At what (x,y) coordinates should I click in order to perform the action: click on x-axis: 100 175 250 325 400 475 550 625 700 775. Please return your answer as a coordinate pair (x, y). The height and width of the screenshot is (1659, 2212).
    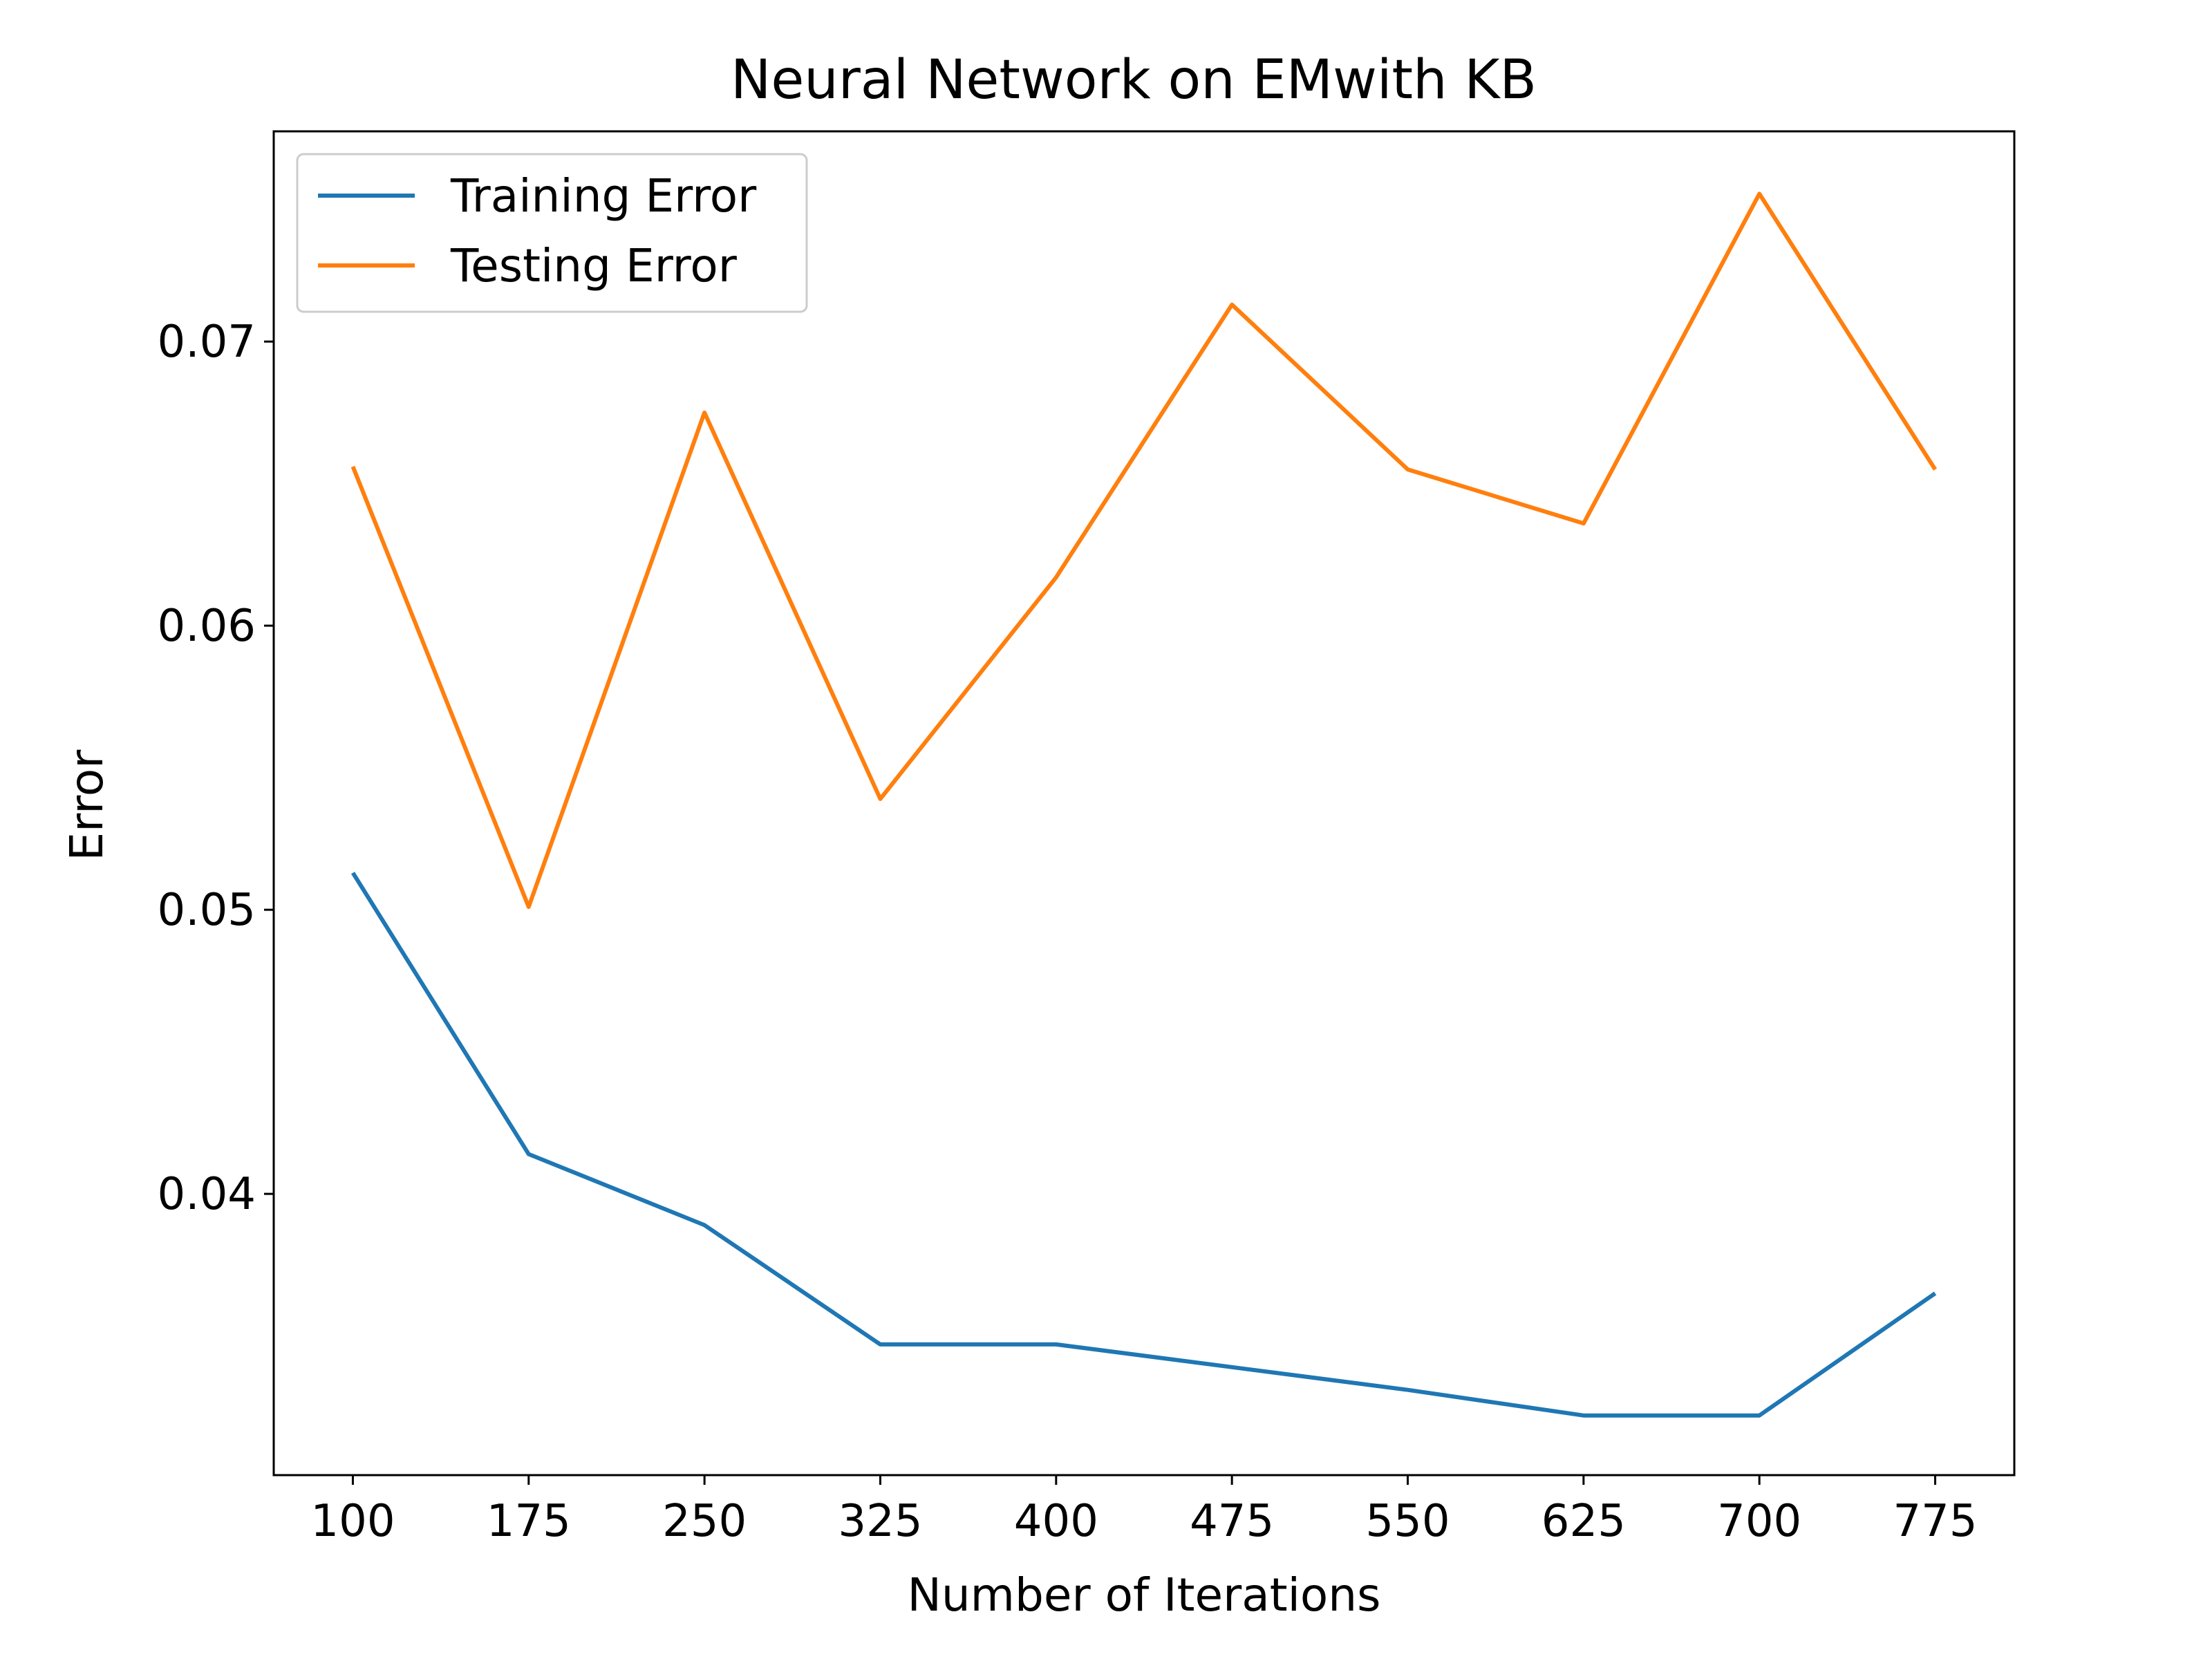
    Looking at the image, I should click on (1144, 1511).